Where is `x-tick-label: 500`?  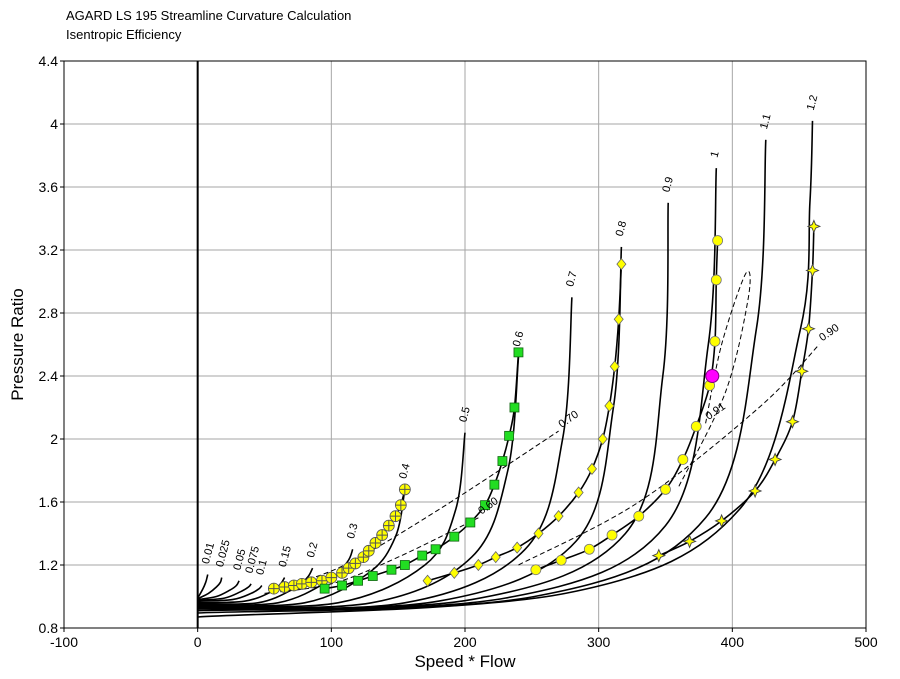 x-tick-label: 500 is located at coordinates (866, 642).